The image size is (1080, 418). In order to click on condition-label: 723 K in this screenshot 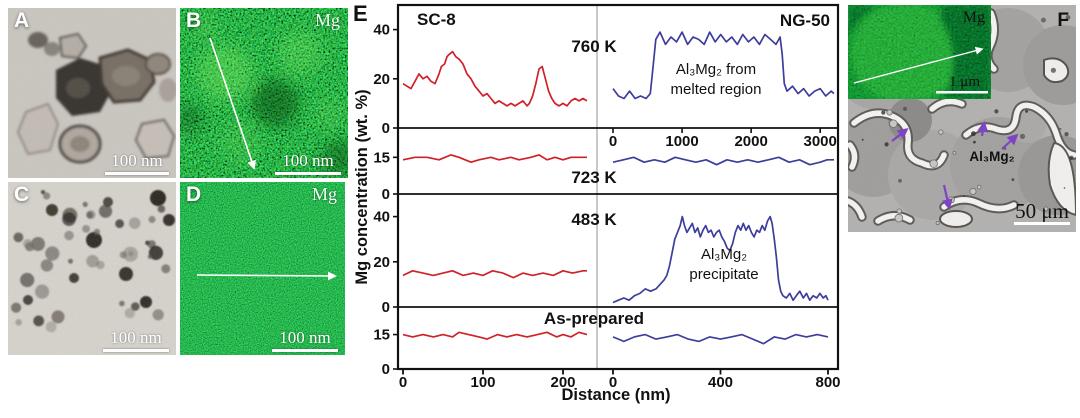, I will do `click(594, 177)`.